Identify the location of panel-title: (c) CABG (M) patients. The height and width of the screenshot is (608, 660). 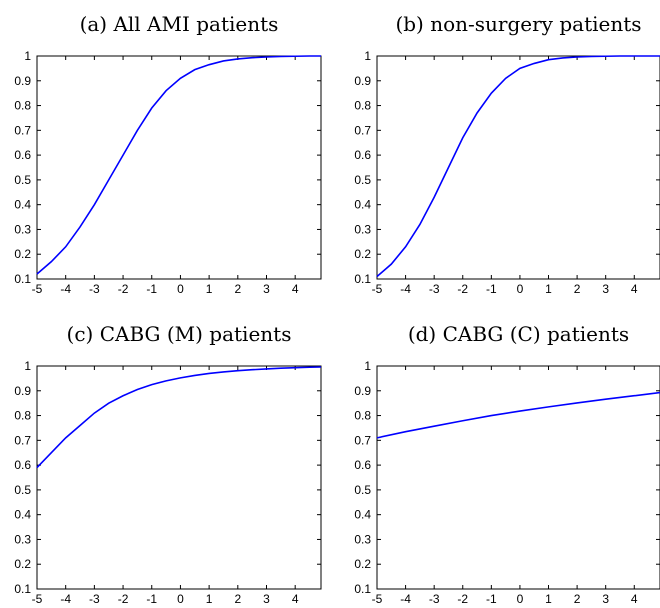
(179, 334).